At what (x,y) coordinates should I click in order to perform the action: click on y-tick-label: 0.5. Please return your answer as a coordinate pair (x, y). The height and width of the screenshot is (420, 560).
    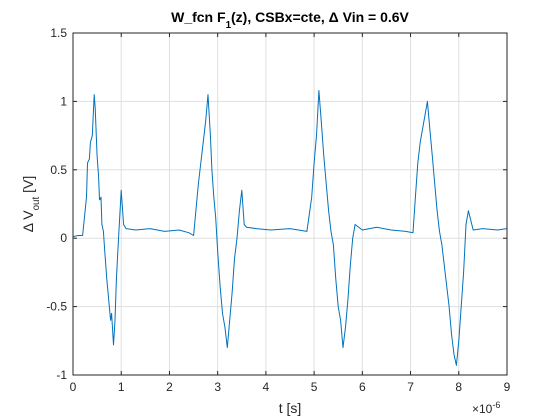
    Looking at the image, I should click on (58, 170).